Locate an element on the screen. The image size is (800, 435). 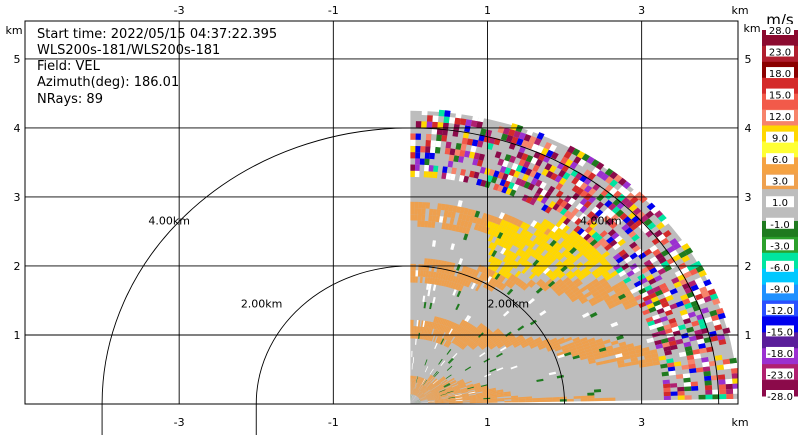
colorbar-tick-label: 15.0 is located at coordinates (780, 96).